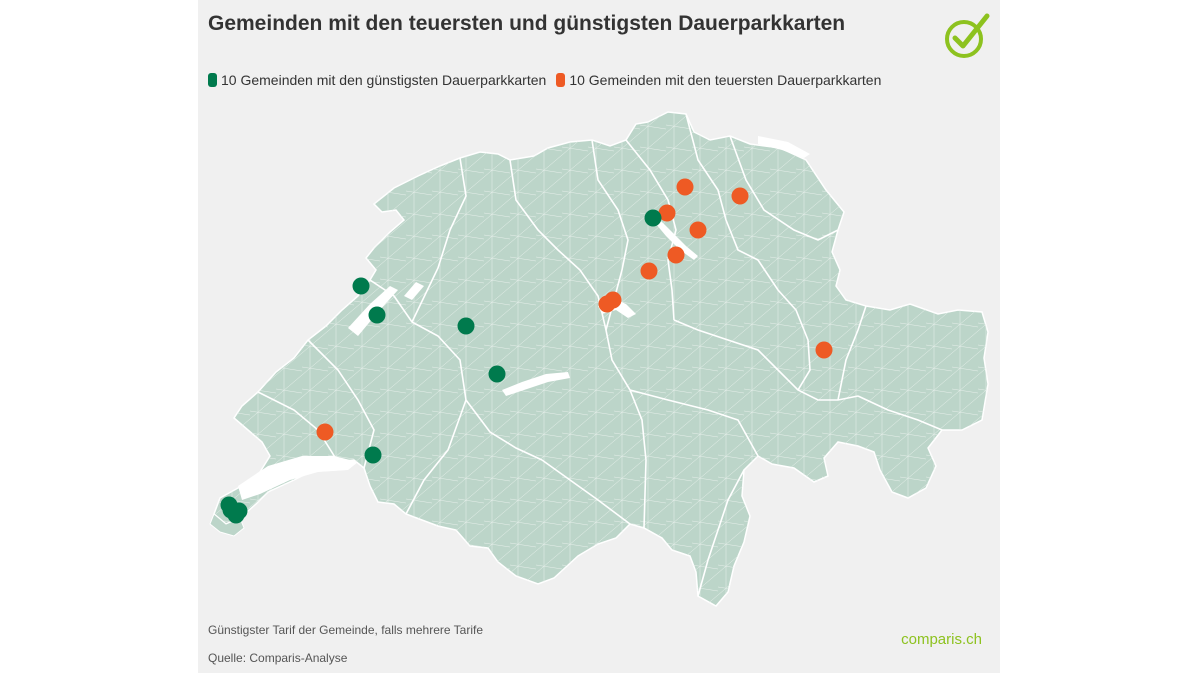  Describe the element at coordinates (967, 35) in the screenshot. I see `checkmark-circle-icon` at that location.